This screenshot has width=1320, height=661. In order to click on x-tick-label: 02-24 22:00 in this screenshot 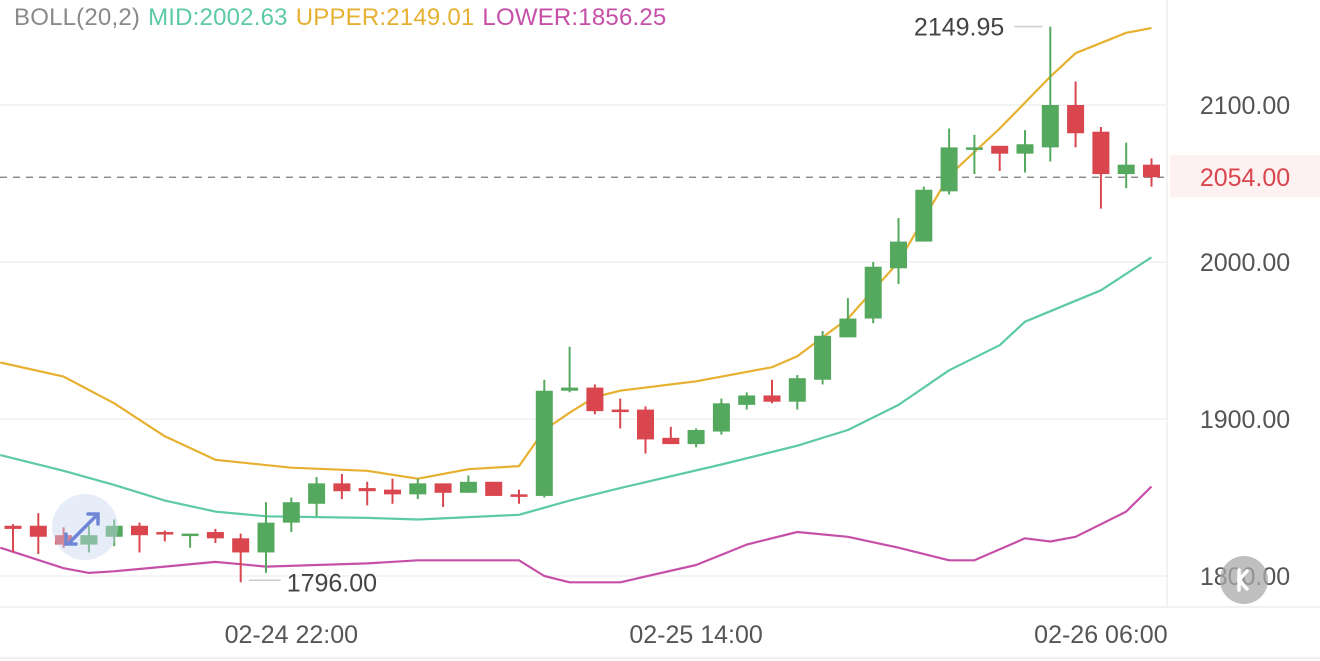, I will do `click(291, 635)`.